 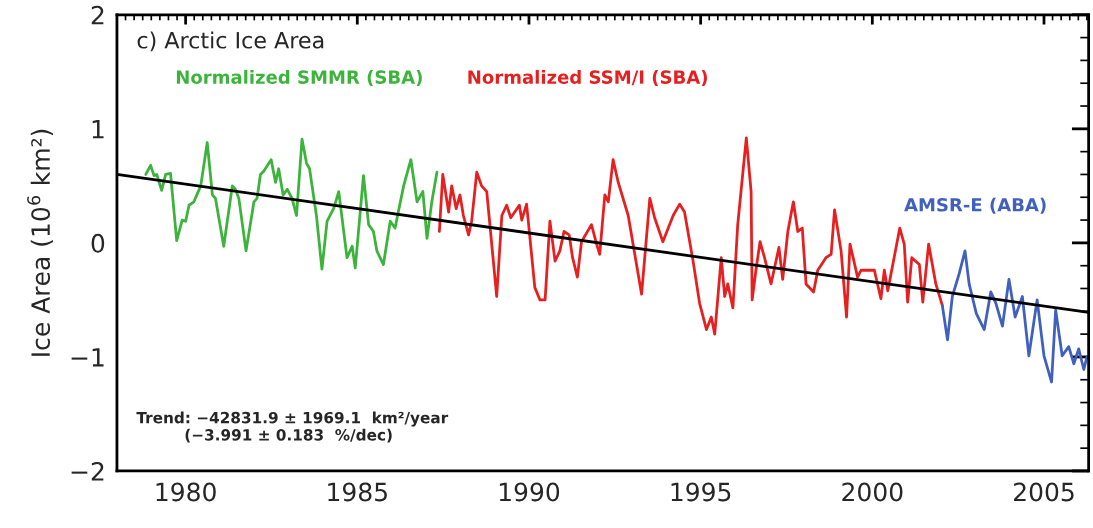 I want to click on text: Normalized SMMR (SBA), so click(x=299, y=78).